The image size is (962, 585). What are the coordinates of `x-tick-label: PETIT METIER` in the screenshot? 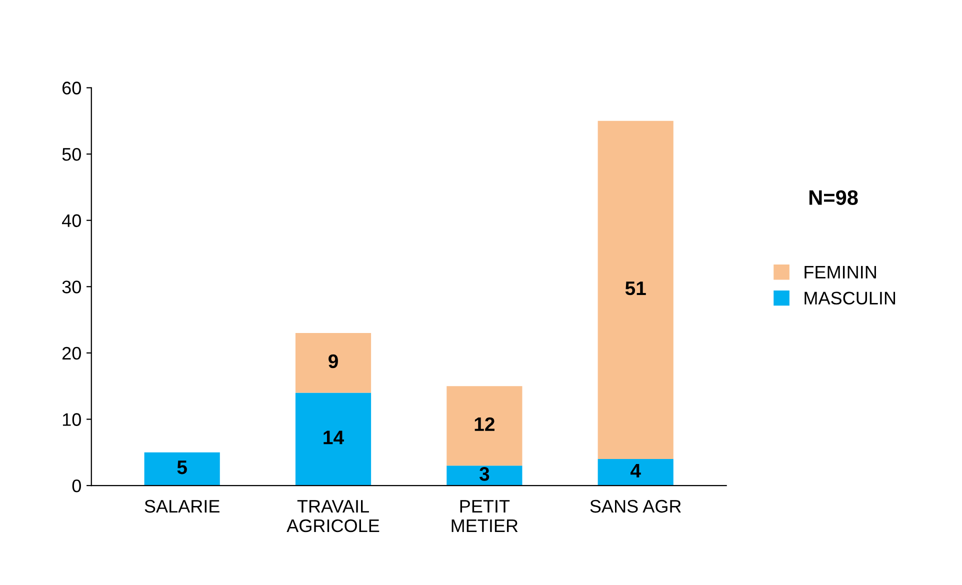 It's located at (485, 516).